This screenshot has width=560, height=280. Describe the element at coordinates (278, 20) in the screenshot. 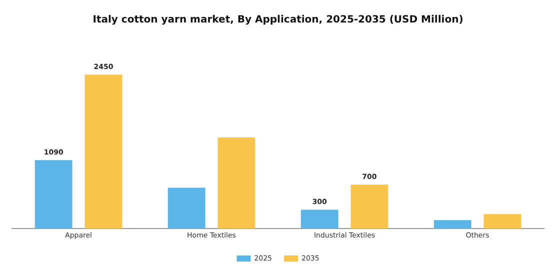

I see `chart-title: Italy cotton yarn market, By Application, 2025-2035 (USD Million)` at that location.